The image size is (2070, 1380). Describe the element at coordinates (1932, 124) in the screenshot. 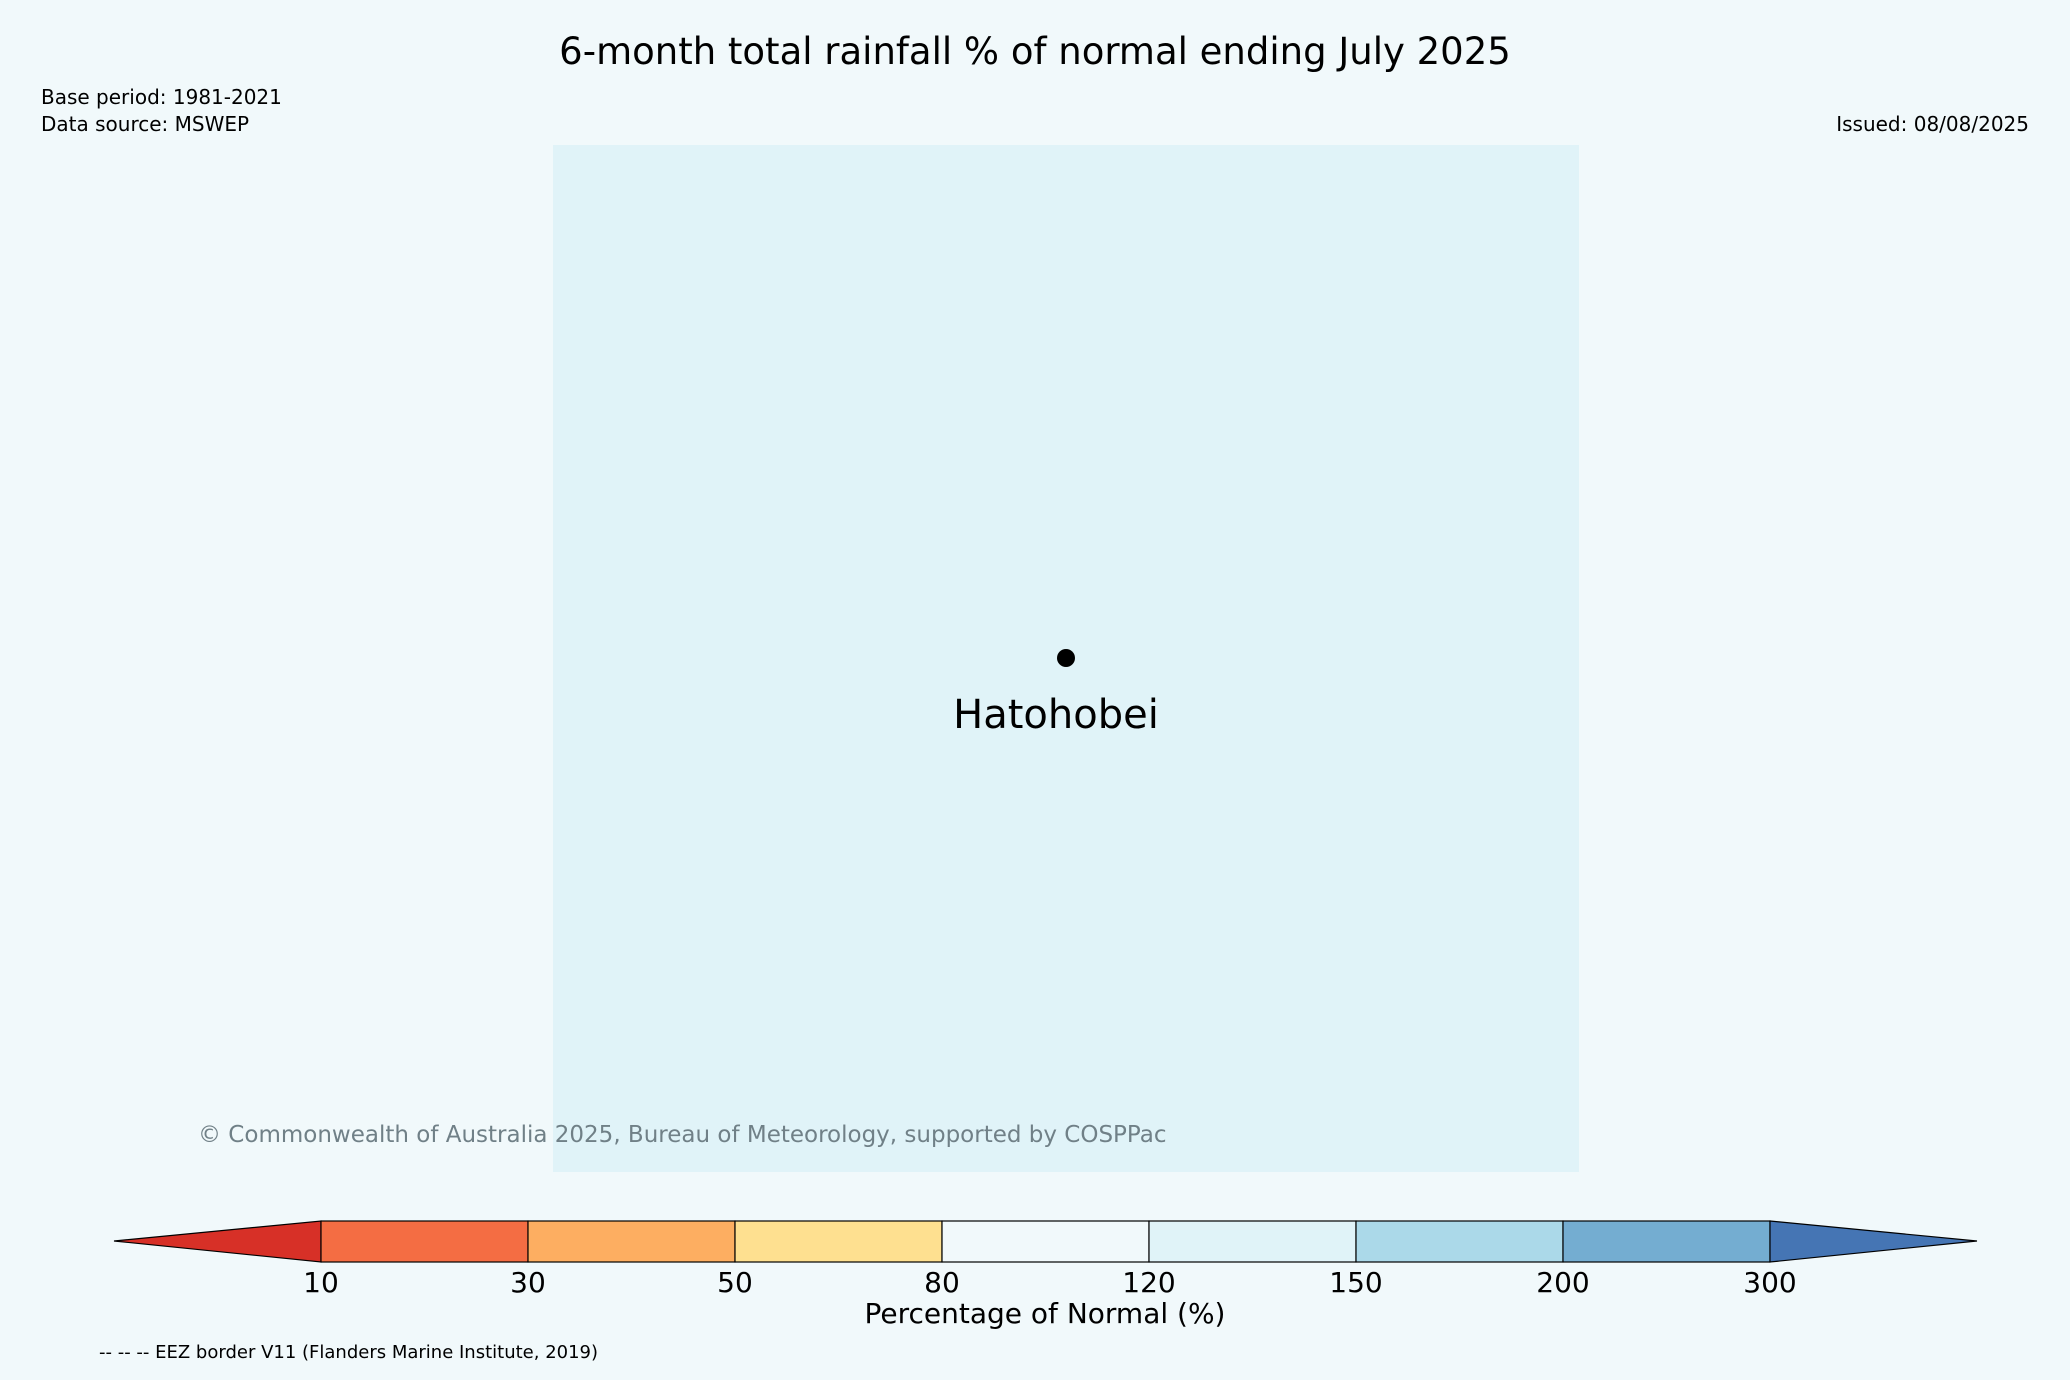

I see `issued-date: Issued: 08/08/2025` at that location.